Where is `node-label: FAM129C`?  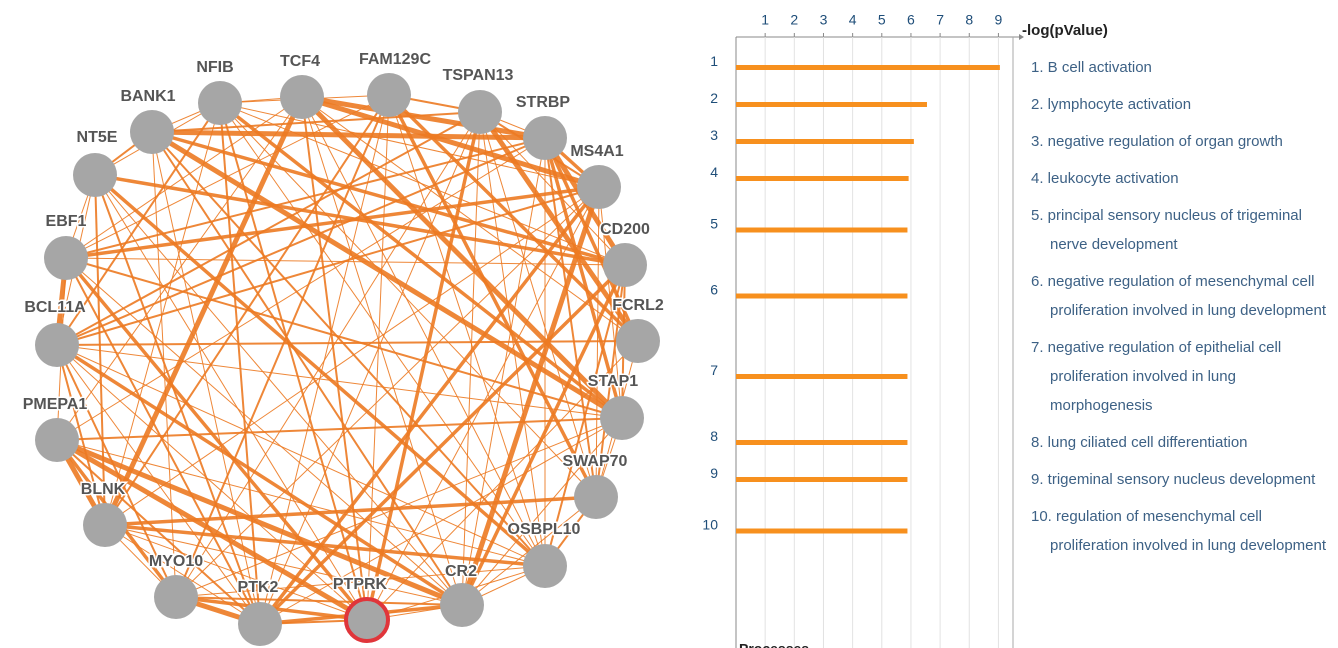
node-label: FAM129C is located at coordinates (395, 59).